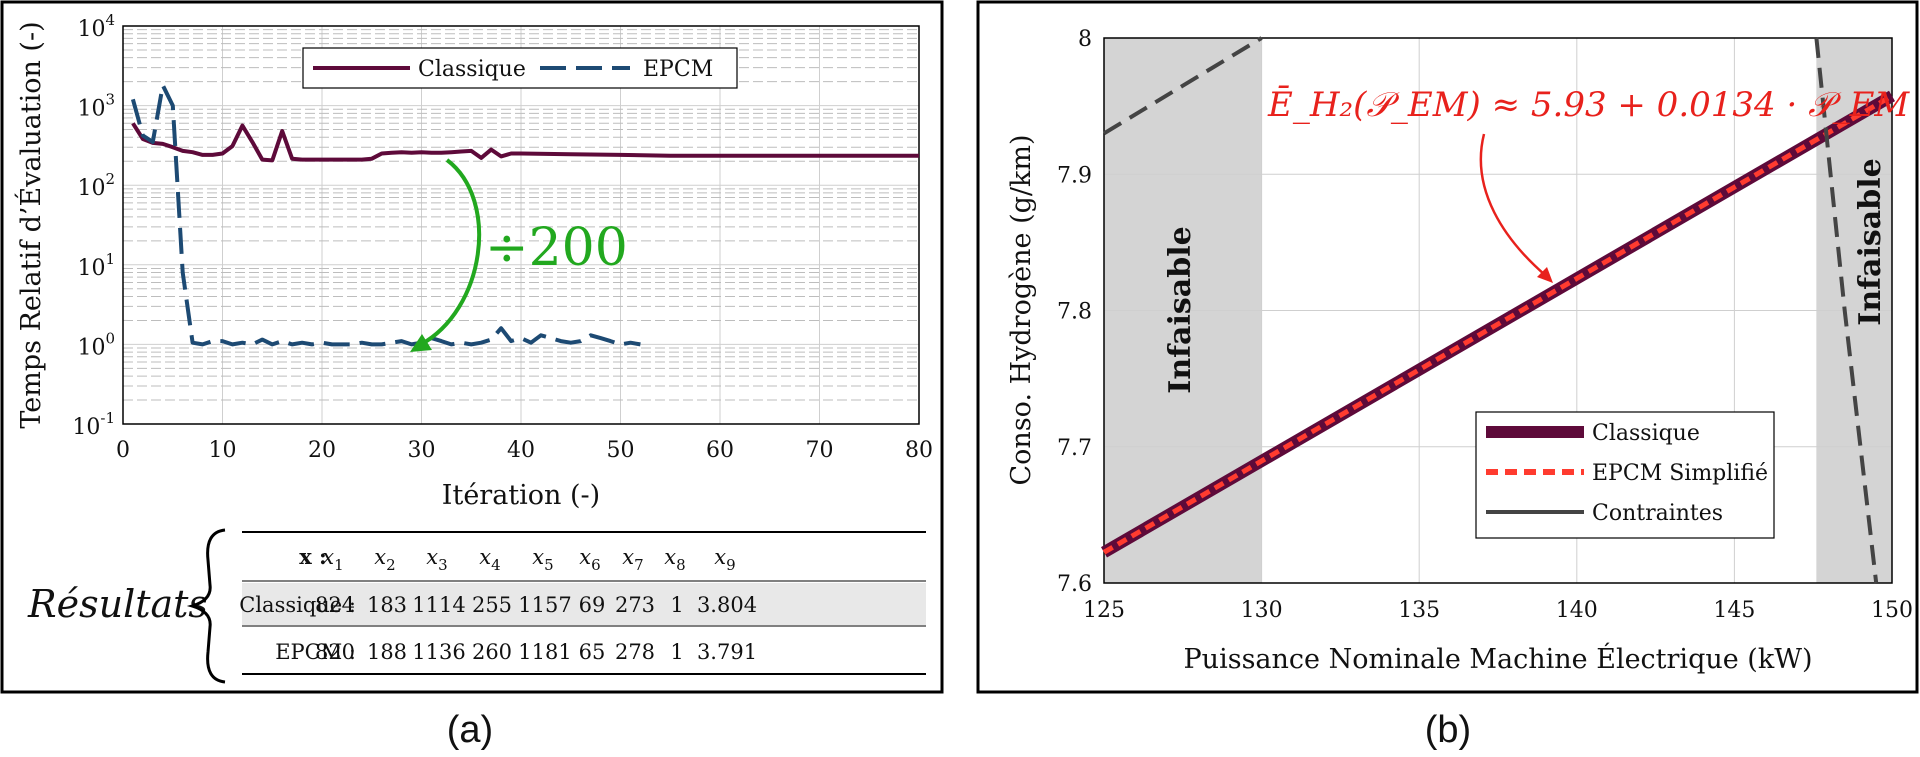 The width and height of the screenshot is (1920, 757). Describe the element at coordinates (1021, 310) in the screenshot. I see `panel-b-y-axis-label: Conso. Hydrogène (g/km)` at that location.